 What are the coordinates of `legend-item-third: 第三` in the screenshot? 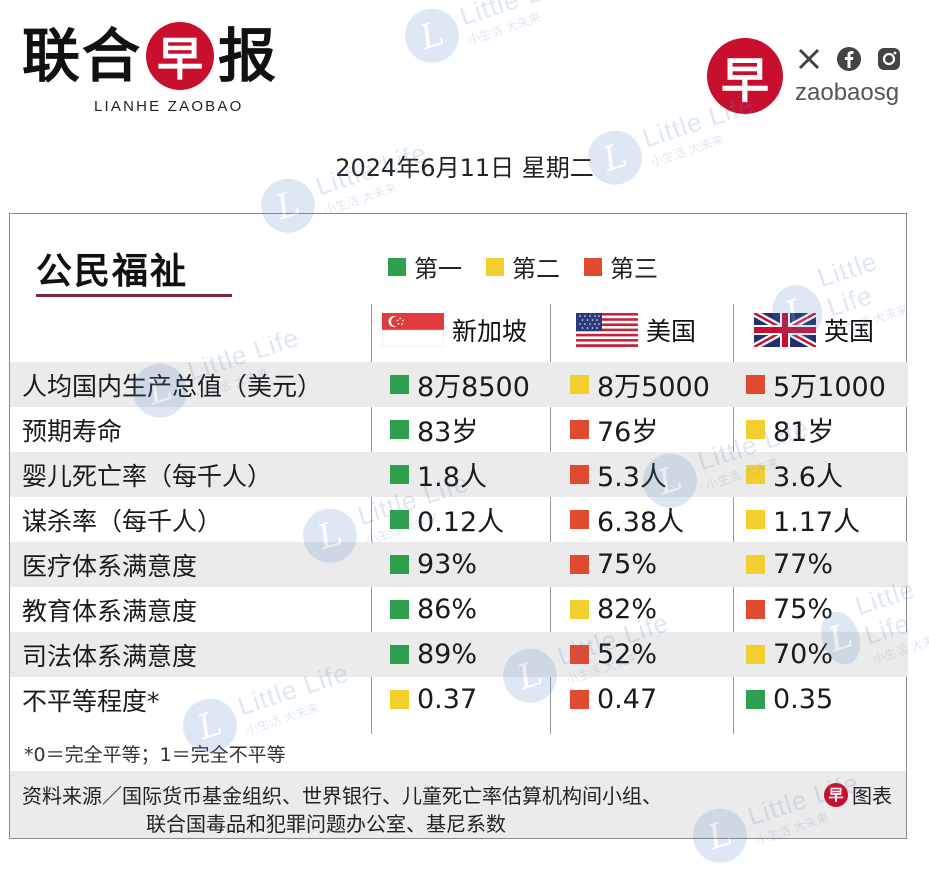 It's located at (621, 266).